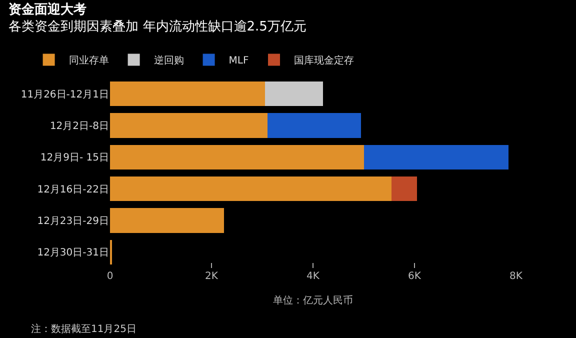 The width and height of the screenshot is (576, 338). I want to click on y-tick-label: 12月16日-22日, so click(73, 190).